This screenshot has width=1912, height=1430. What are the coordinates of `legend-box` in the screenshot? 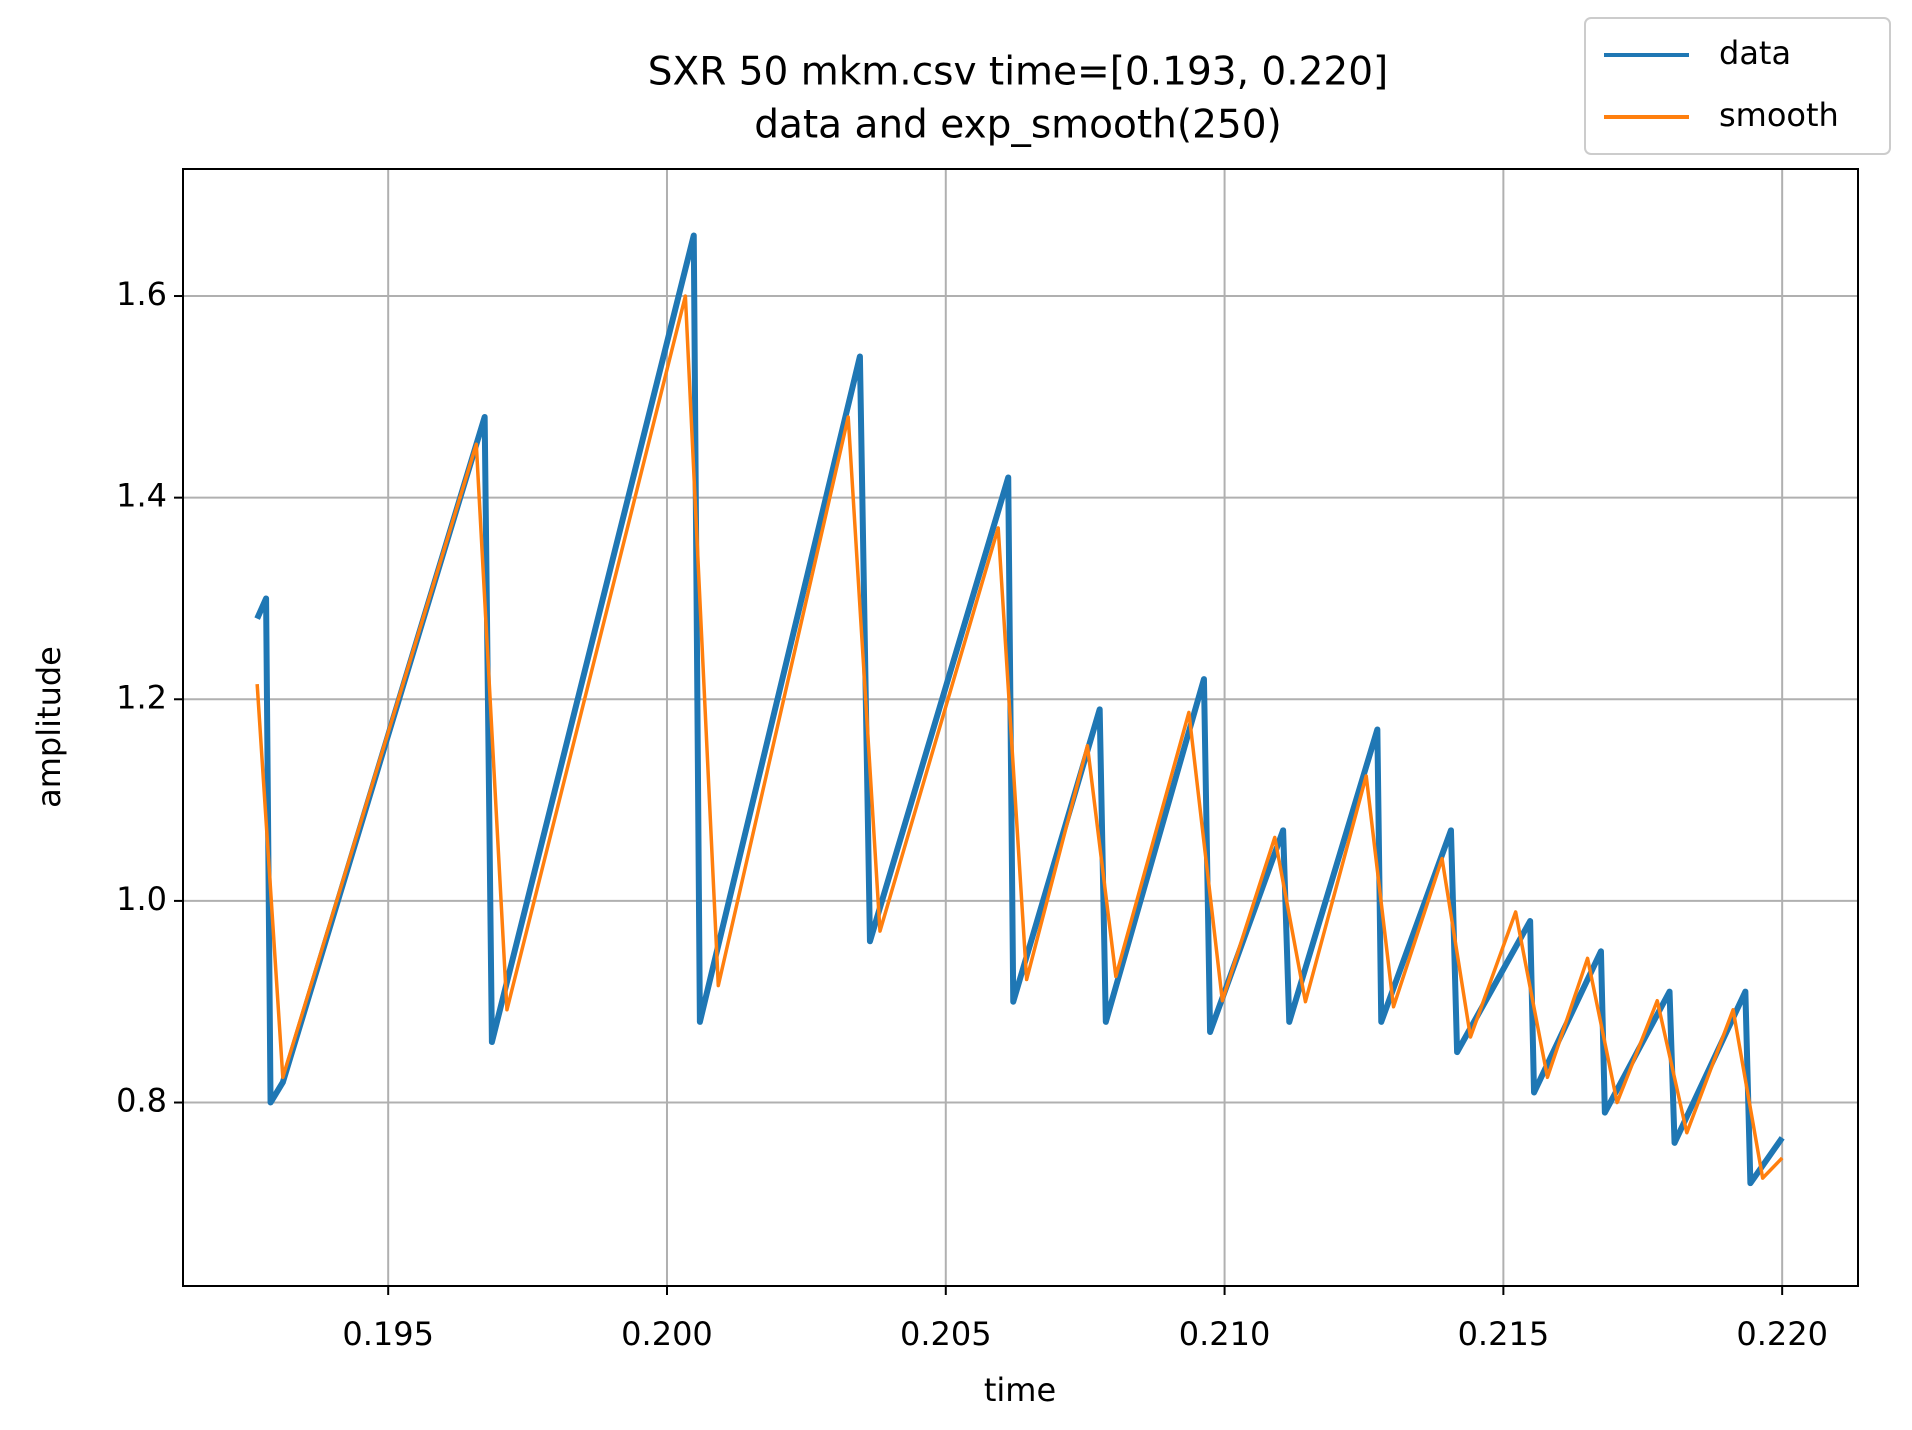 It's located at (1737, 86).